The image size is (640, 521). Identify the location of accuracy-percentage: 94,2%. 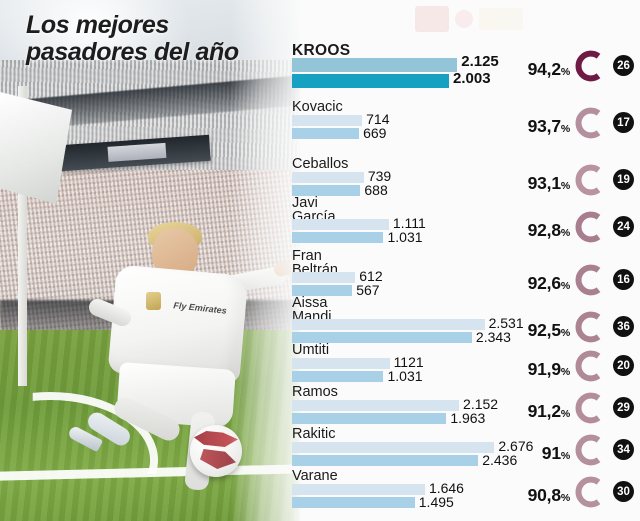
(549, 69).